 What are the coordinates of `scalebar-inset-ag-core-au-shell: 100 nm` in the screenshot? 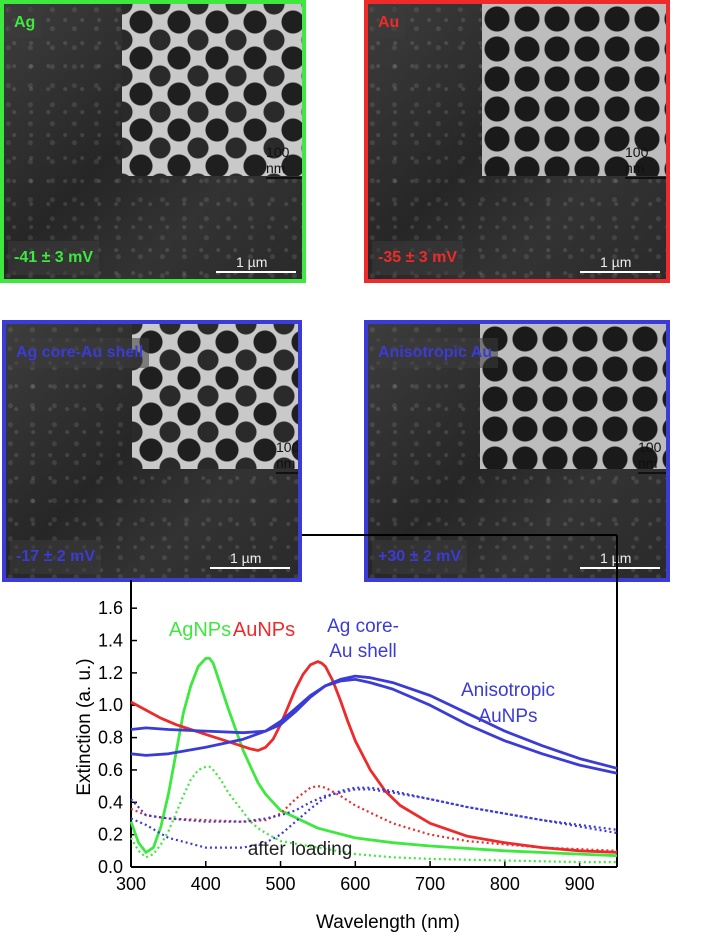 It's located at (287, 456).